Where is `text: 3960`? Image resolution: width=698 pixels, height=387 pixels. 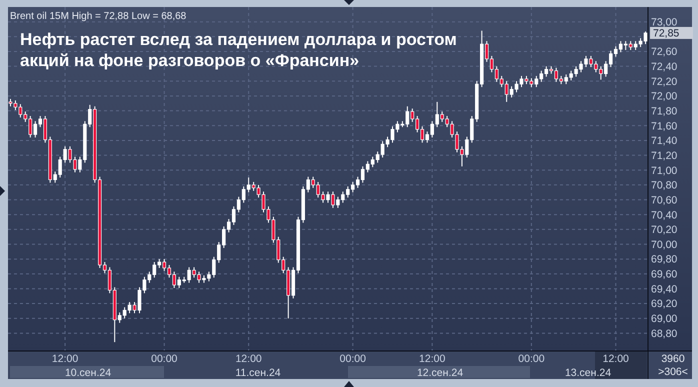 text: 3960 is located at coordinates (673, 359).